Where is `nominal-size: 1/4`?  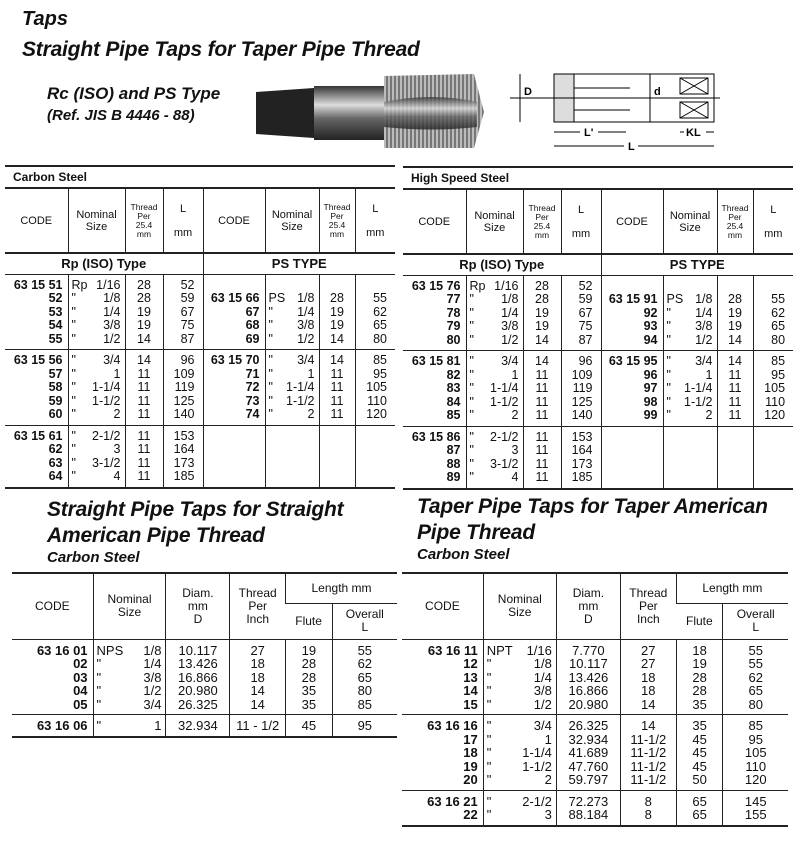 nominal-size: 1/4 is located at coordinates (306, 311).